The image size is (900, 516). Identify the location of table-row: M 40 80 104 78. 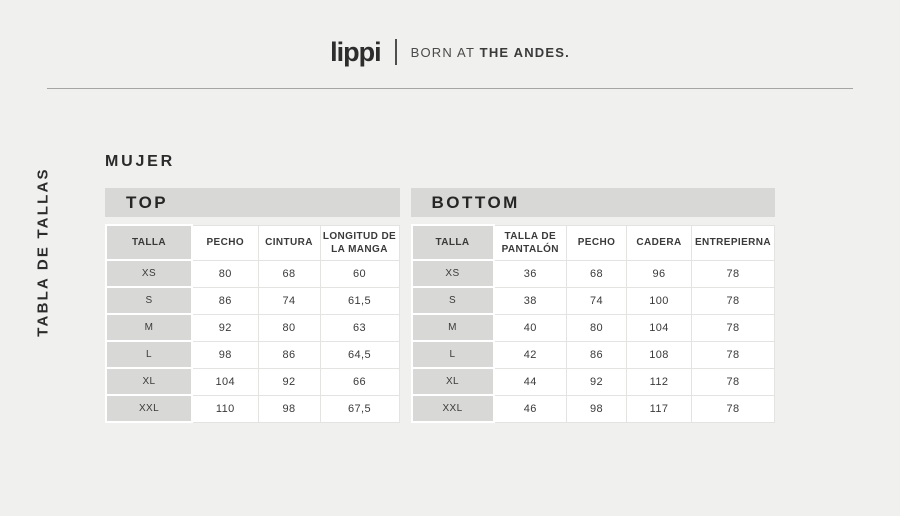
(592, 327).